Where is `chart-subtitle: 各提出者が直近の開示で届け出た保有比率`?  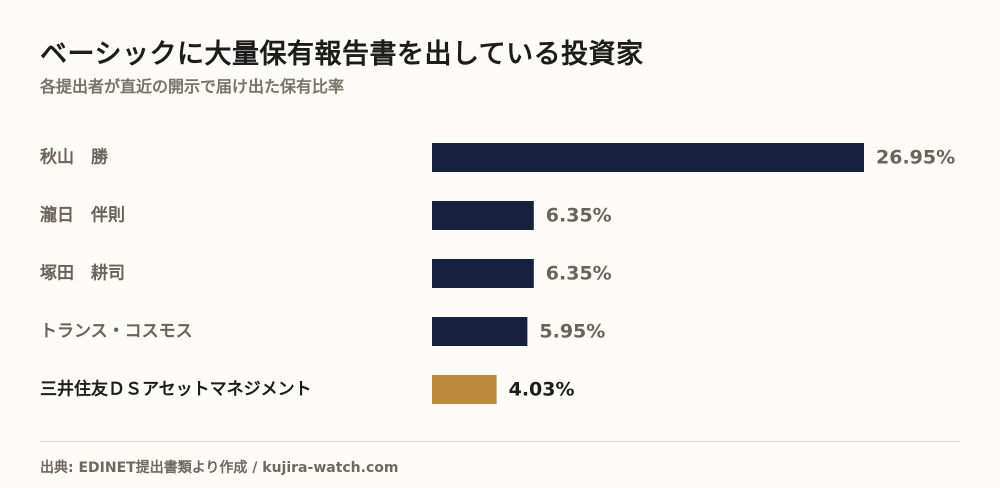 chart-subtitle: 各提出者が直近の開示で届け出た保有比率 is located at coordinates (192, 86).